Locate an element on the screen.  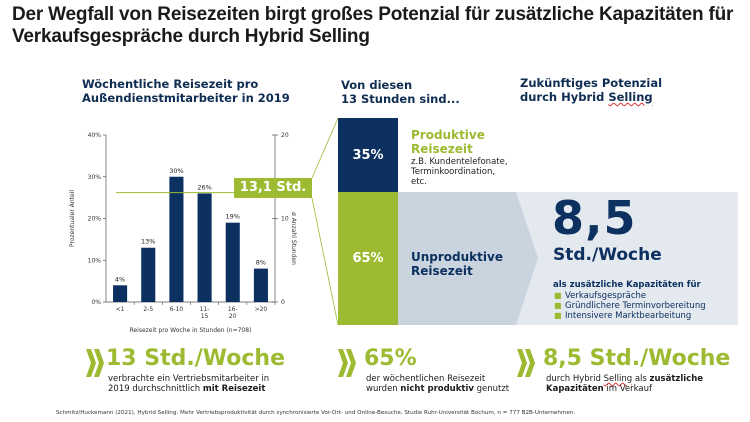
potential-hours-number: 8,5 is located at coordinates (594, 218).